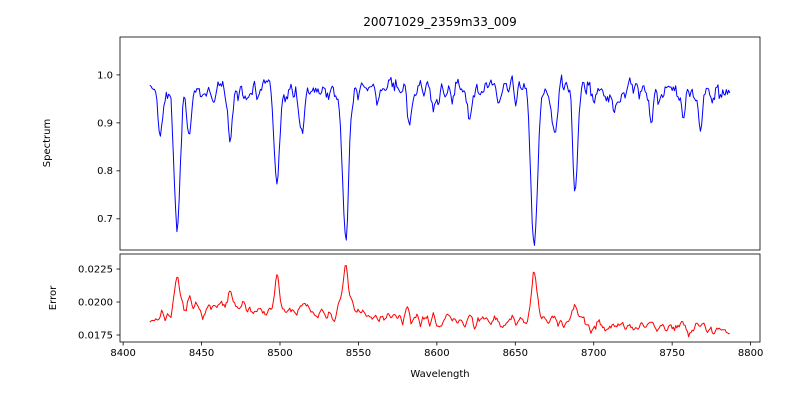 The width and height of the screenshot is (800, 404). I want to click on x-tick-label: 8700, so click(593, 353).